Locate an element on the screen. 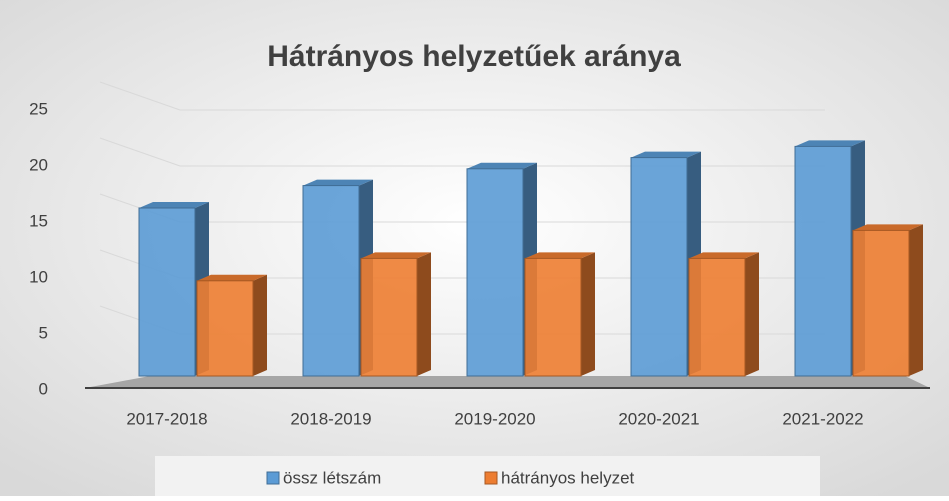 The height and width of the screenshot is (501, 949). x-tick-label: 2018-2019 is located at coordinates (330, 418).